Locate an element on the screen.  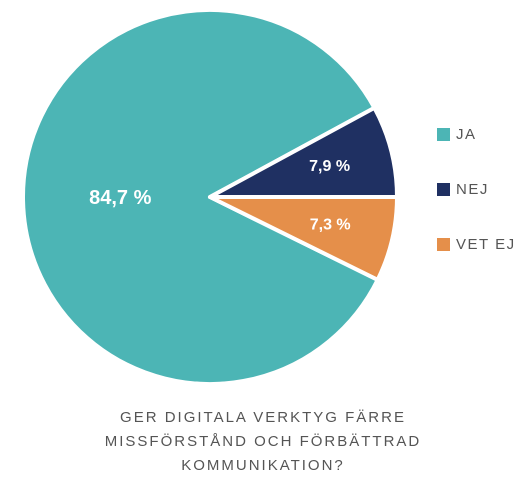
legend-label: JA is located at coordinates (466, 134).